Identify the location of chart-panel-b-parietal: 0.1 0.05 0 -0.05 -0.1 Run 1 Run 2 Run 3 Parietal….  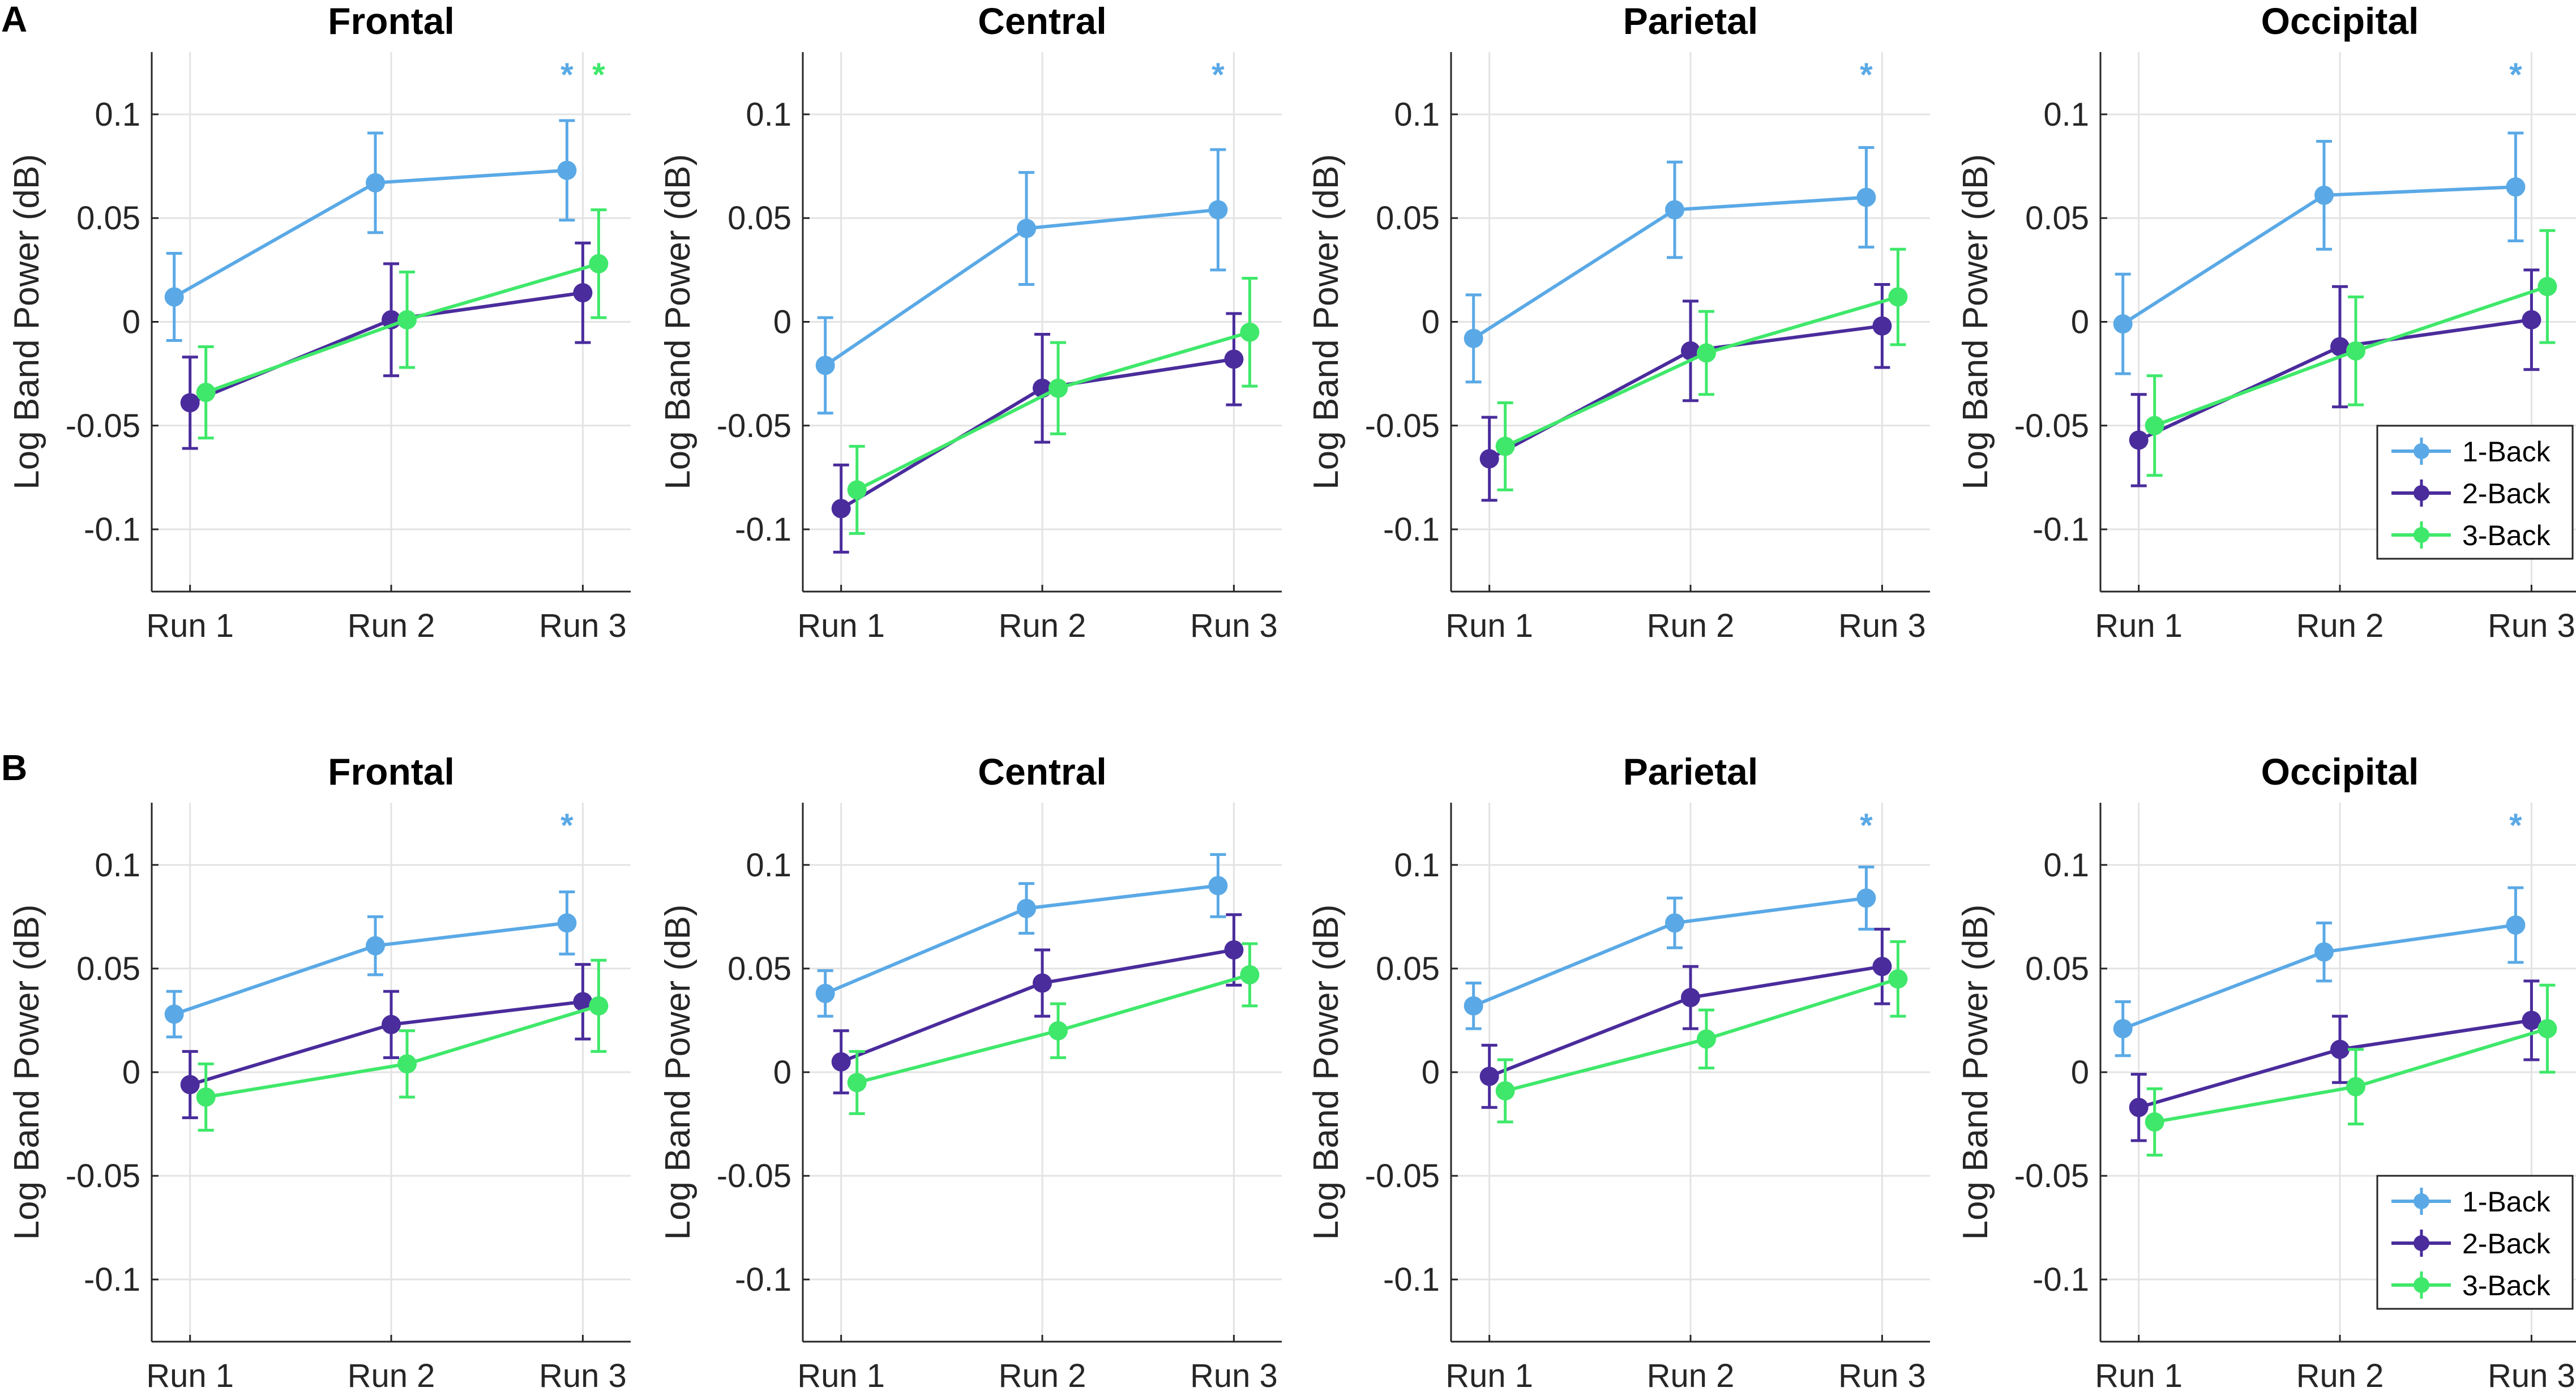
(1618, 1072).